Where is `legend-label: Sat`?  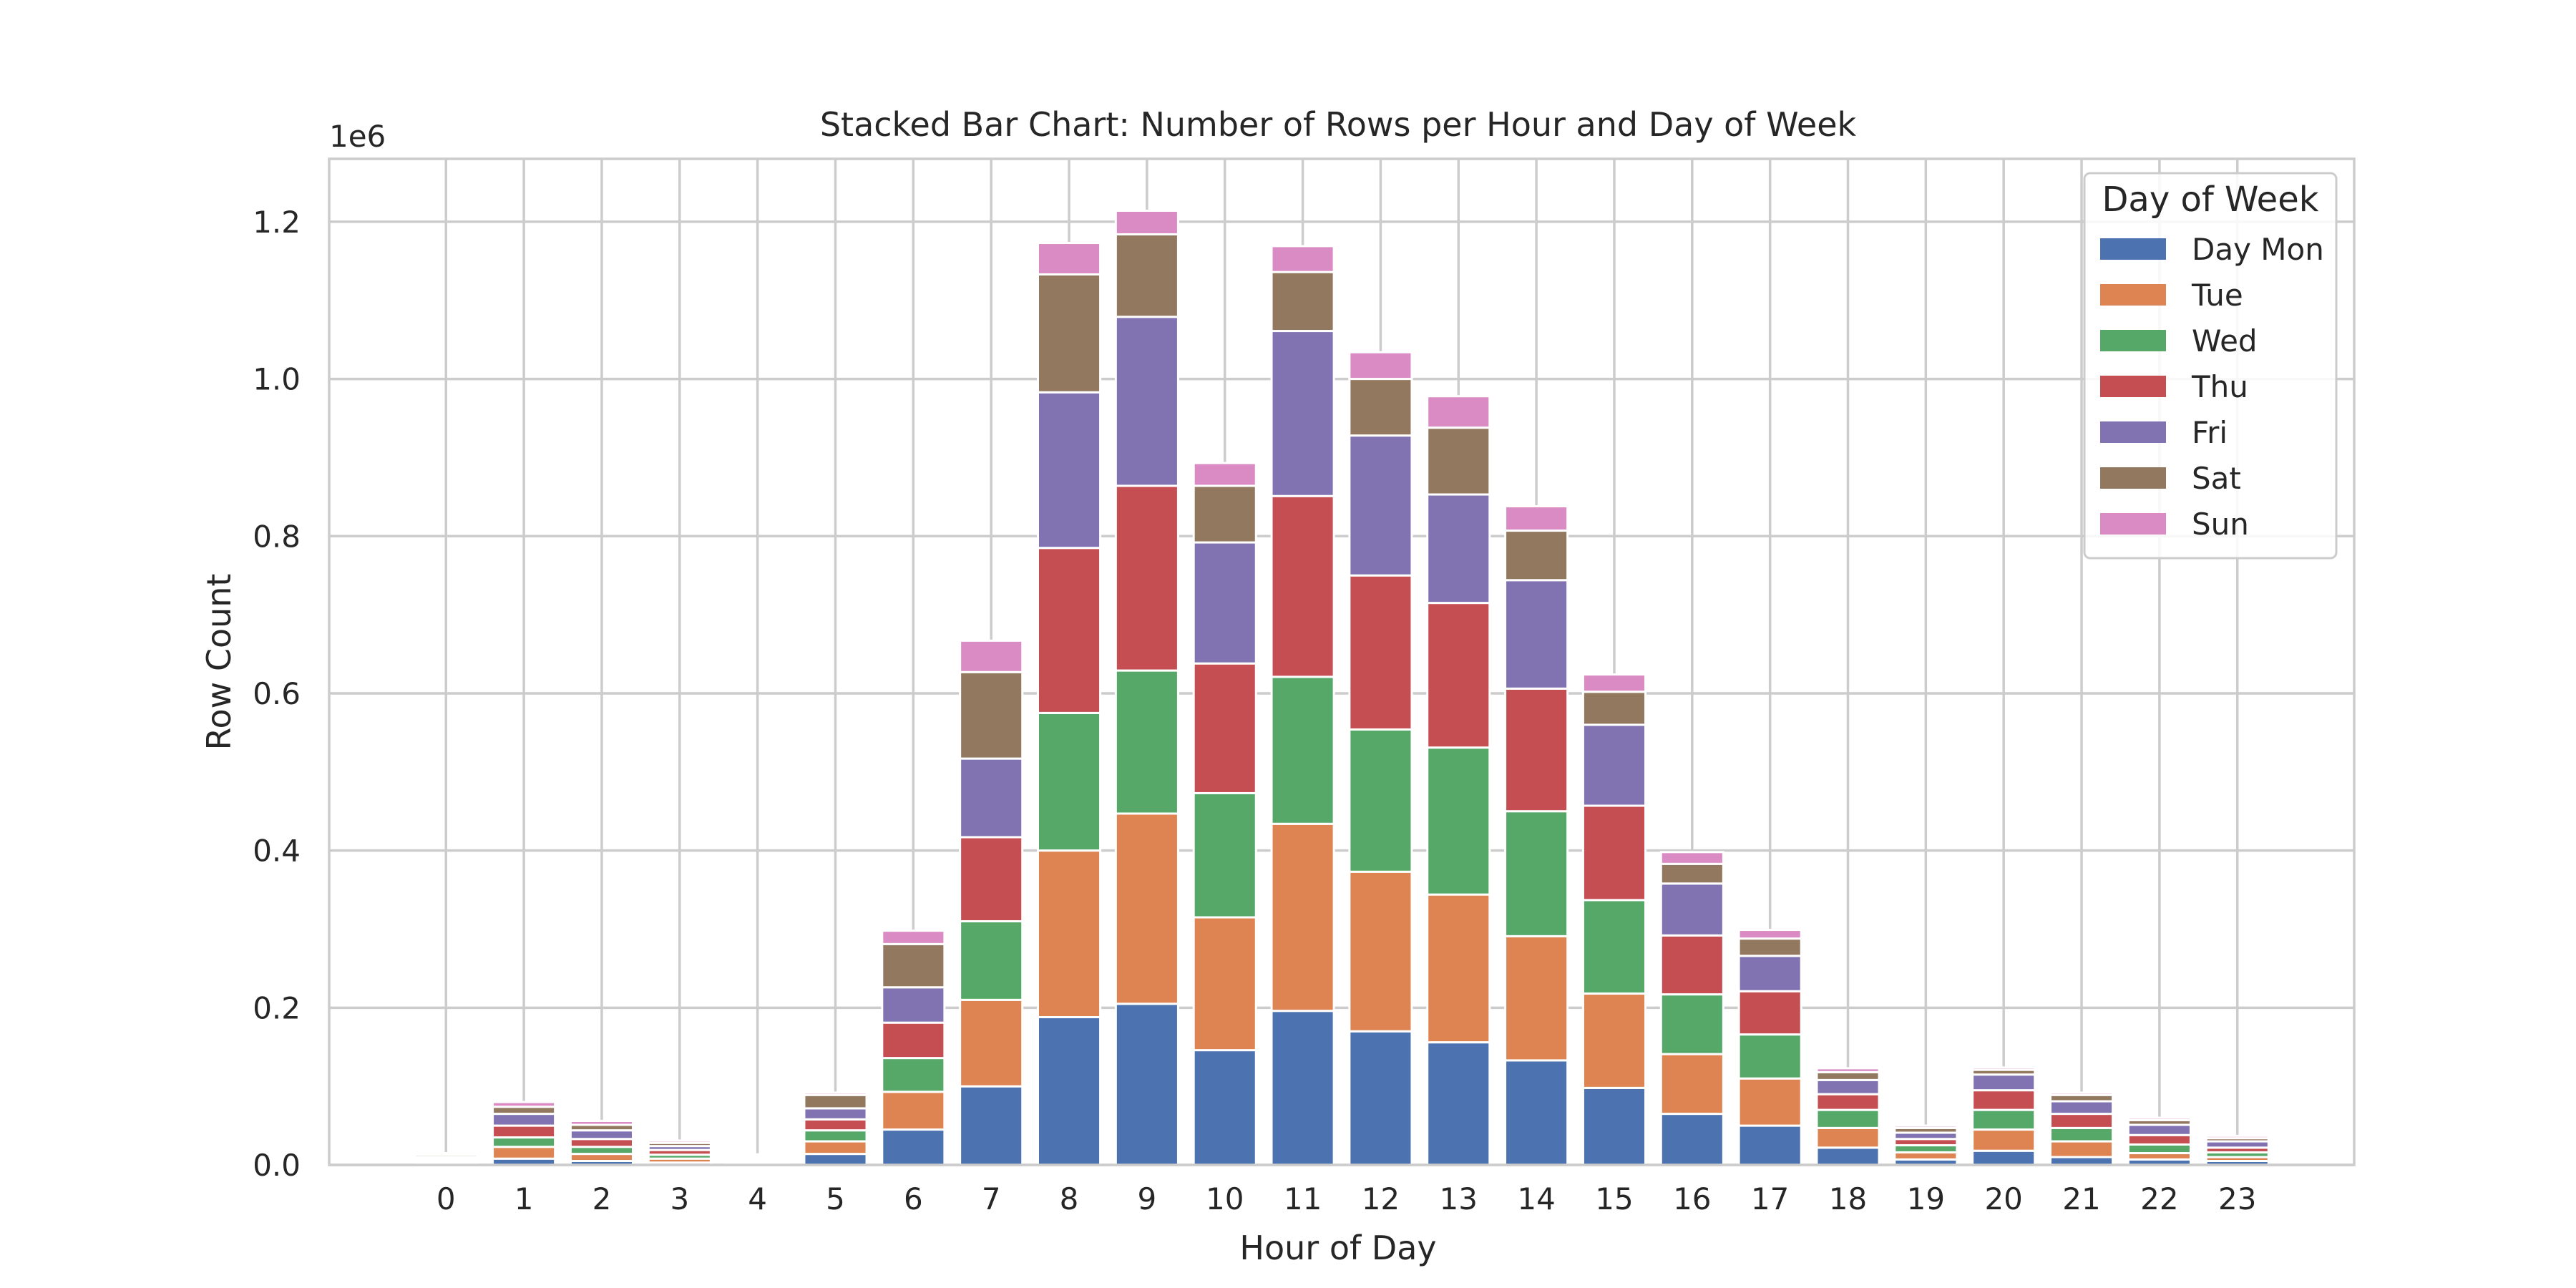
legend-label: Sat is located at coordinates (2216, 478).